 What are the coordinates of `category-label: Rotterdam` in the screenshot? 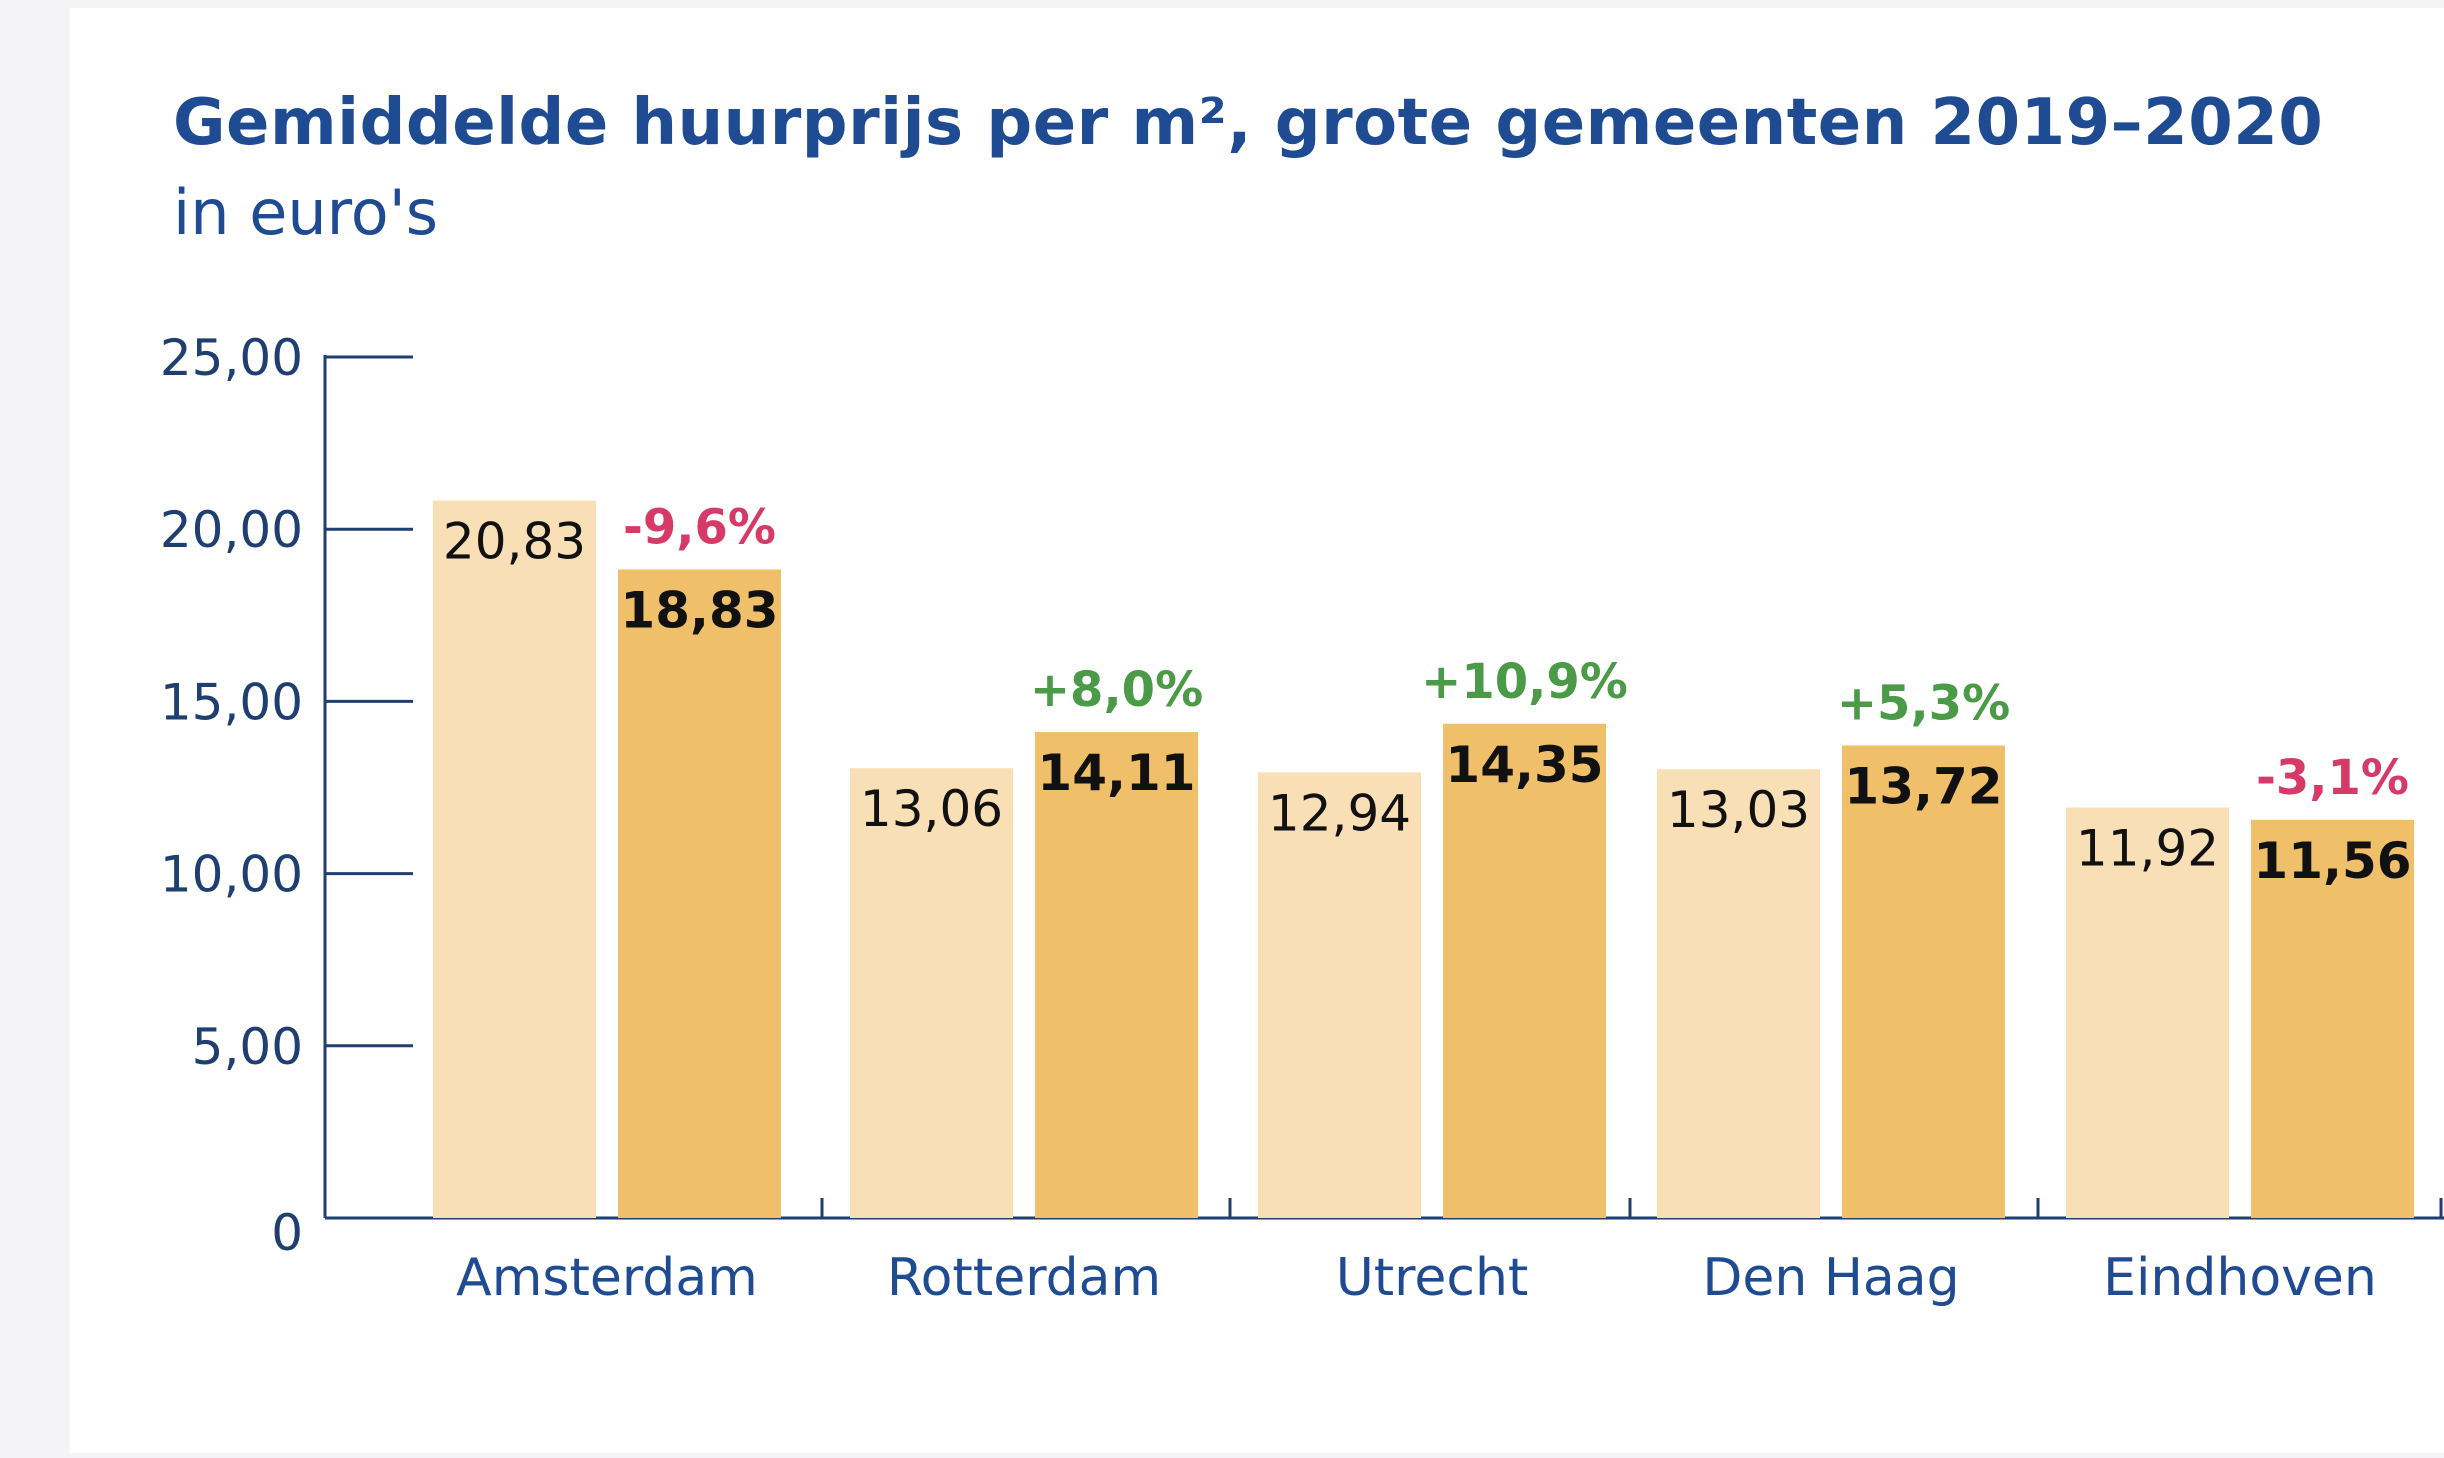 It's located at (1024, 1278).